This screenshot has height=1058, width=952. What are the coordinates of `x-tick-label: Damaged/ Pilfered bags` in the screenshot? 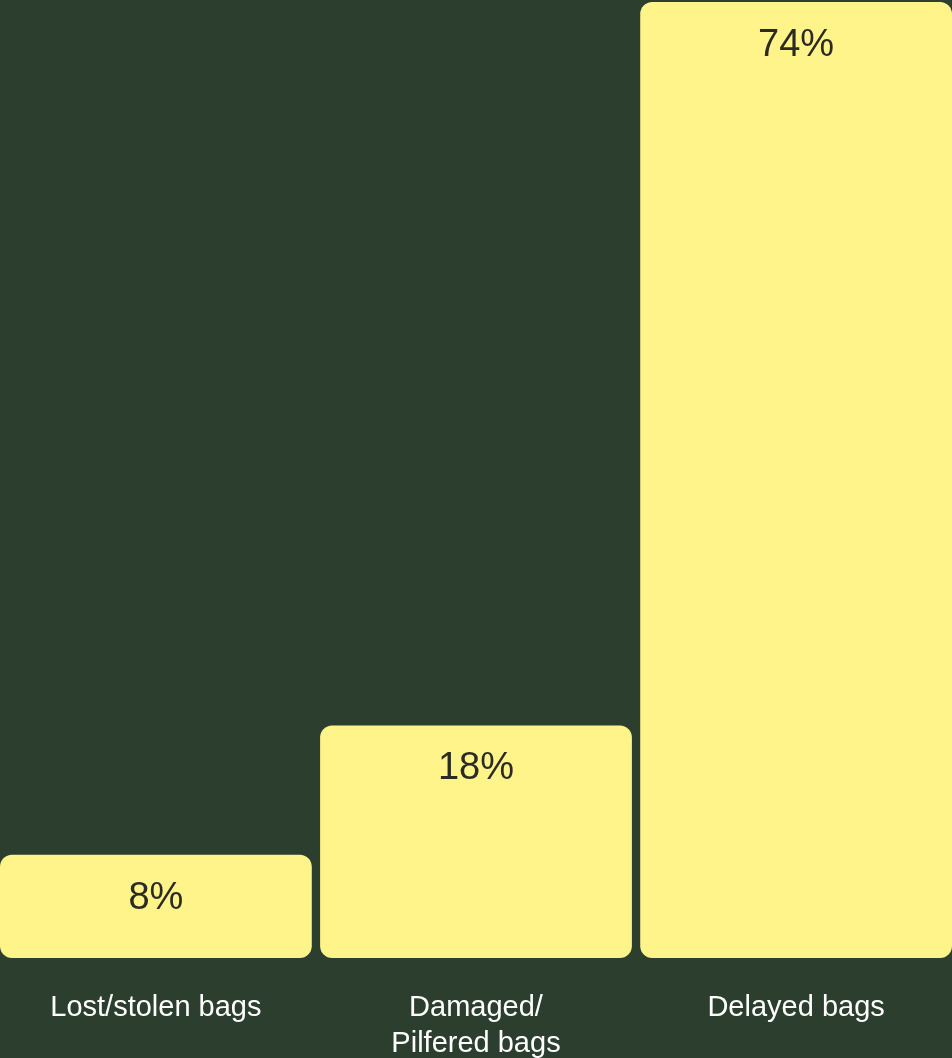 It's located at (476, 1024).